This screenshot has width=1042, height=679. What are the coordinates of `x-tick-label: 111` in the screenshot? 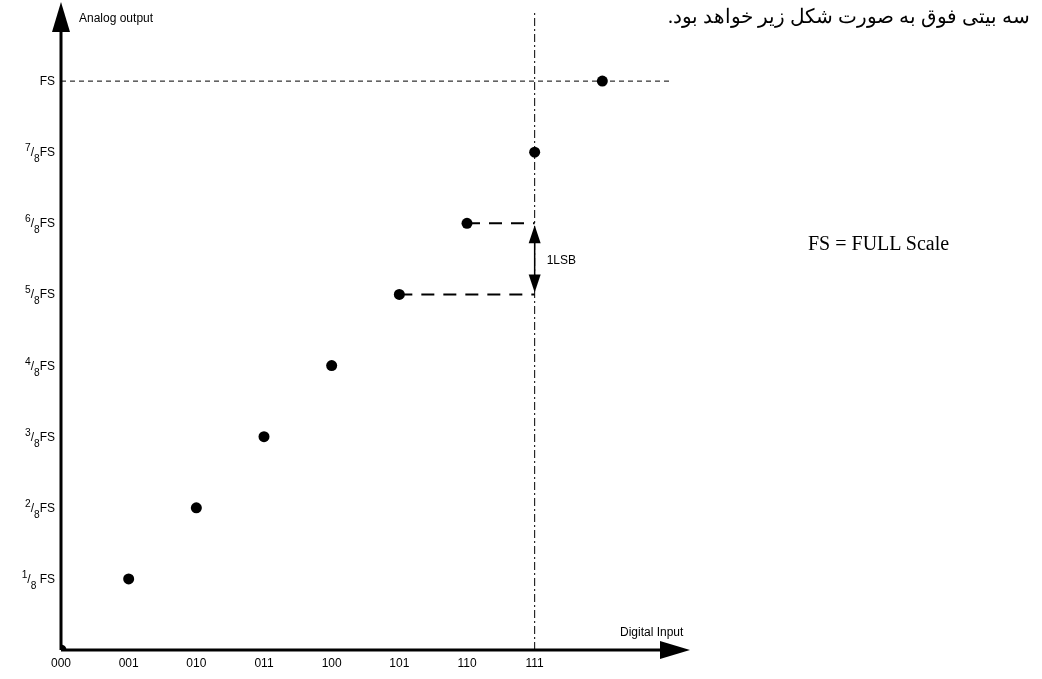 It's located at (535, 662).